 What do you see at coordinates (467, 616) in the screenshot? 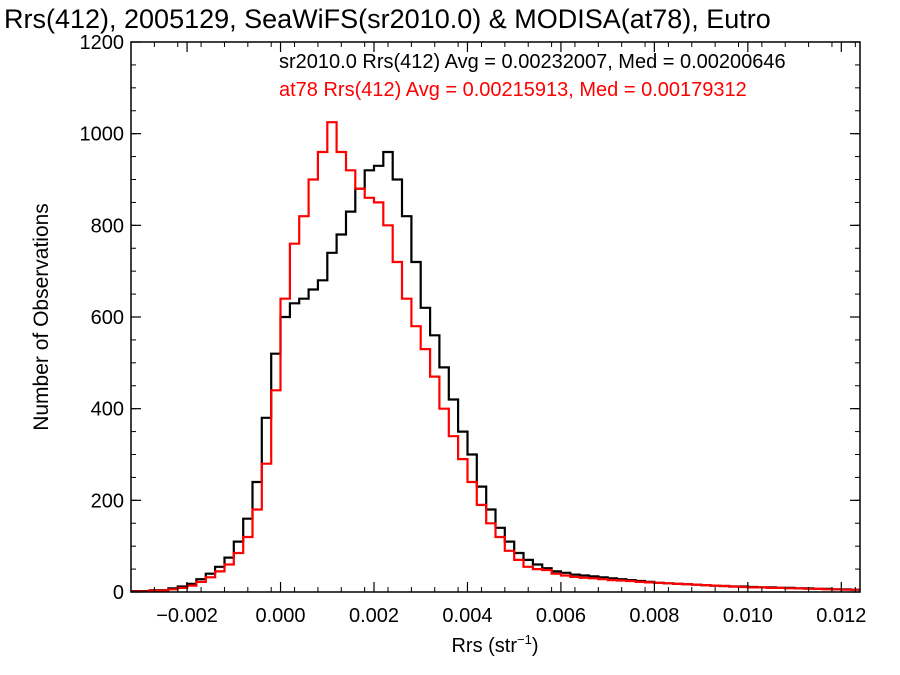
I see `x-tick-label: 0.004` at bounding box center [467, 616].